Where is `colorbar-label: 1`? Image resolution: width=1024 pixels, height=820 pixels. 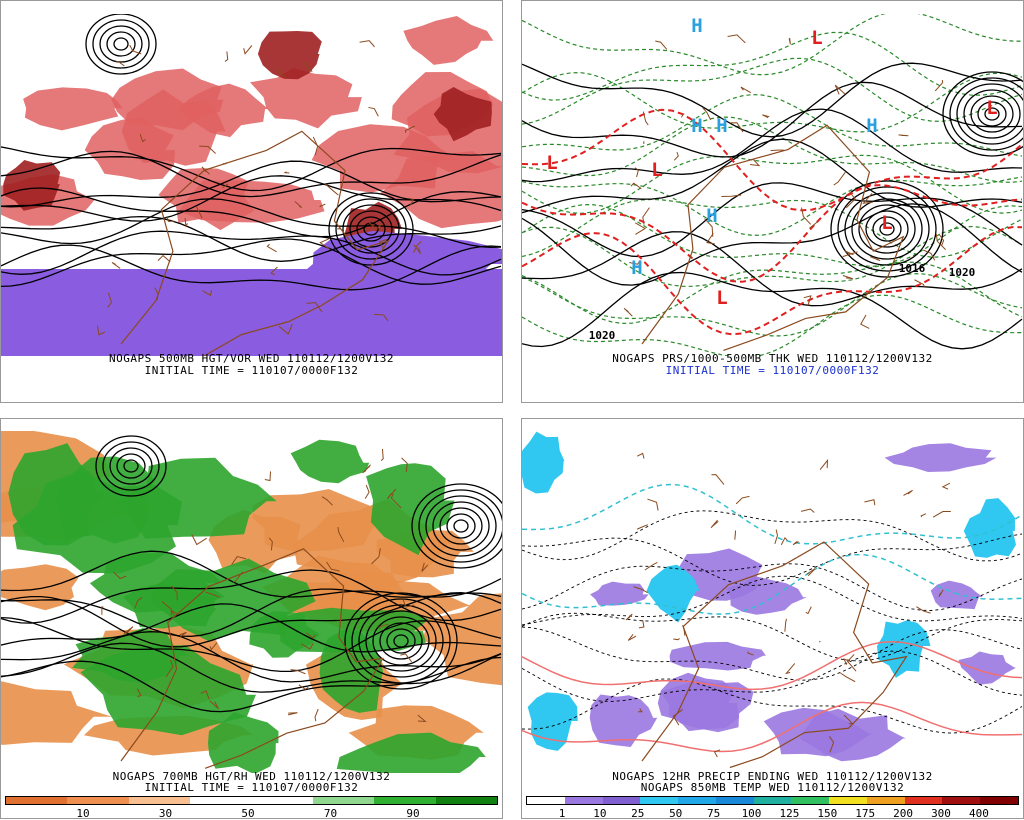 colorbar-label: 1 is located at coordinates (562, 813).